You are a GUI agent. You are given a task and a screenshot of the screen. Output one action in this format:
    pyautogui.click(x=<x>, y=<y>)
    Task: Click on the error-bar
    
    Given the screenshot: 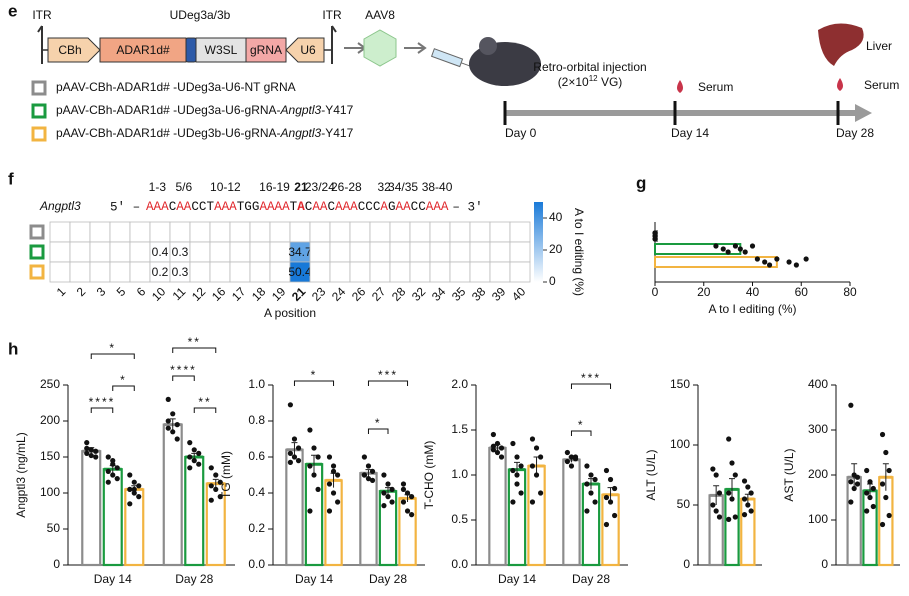 What is the action you would take?
    pyautogui.click(x=215, y=483)
    